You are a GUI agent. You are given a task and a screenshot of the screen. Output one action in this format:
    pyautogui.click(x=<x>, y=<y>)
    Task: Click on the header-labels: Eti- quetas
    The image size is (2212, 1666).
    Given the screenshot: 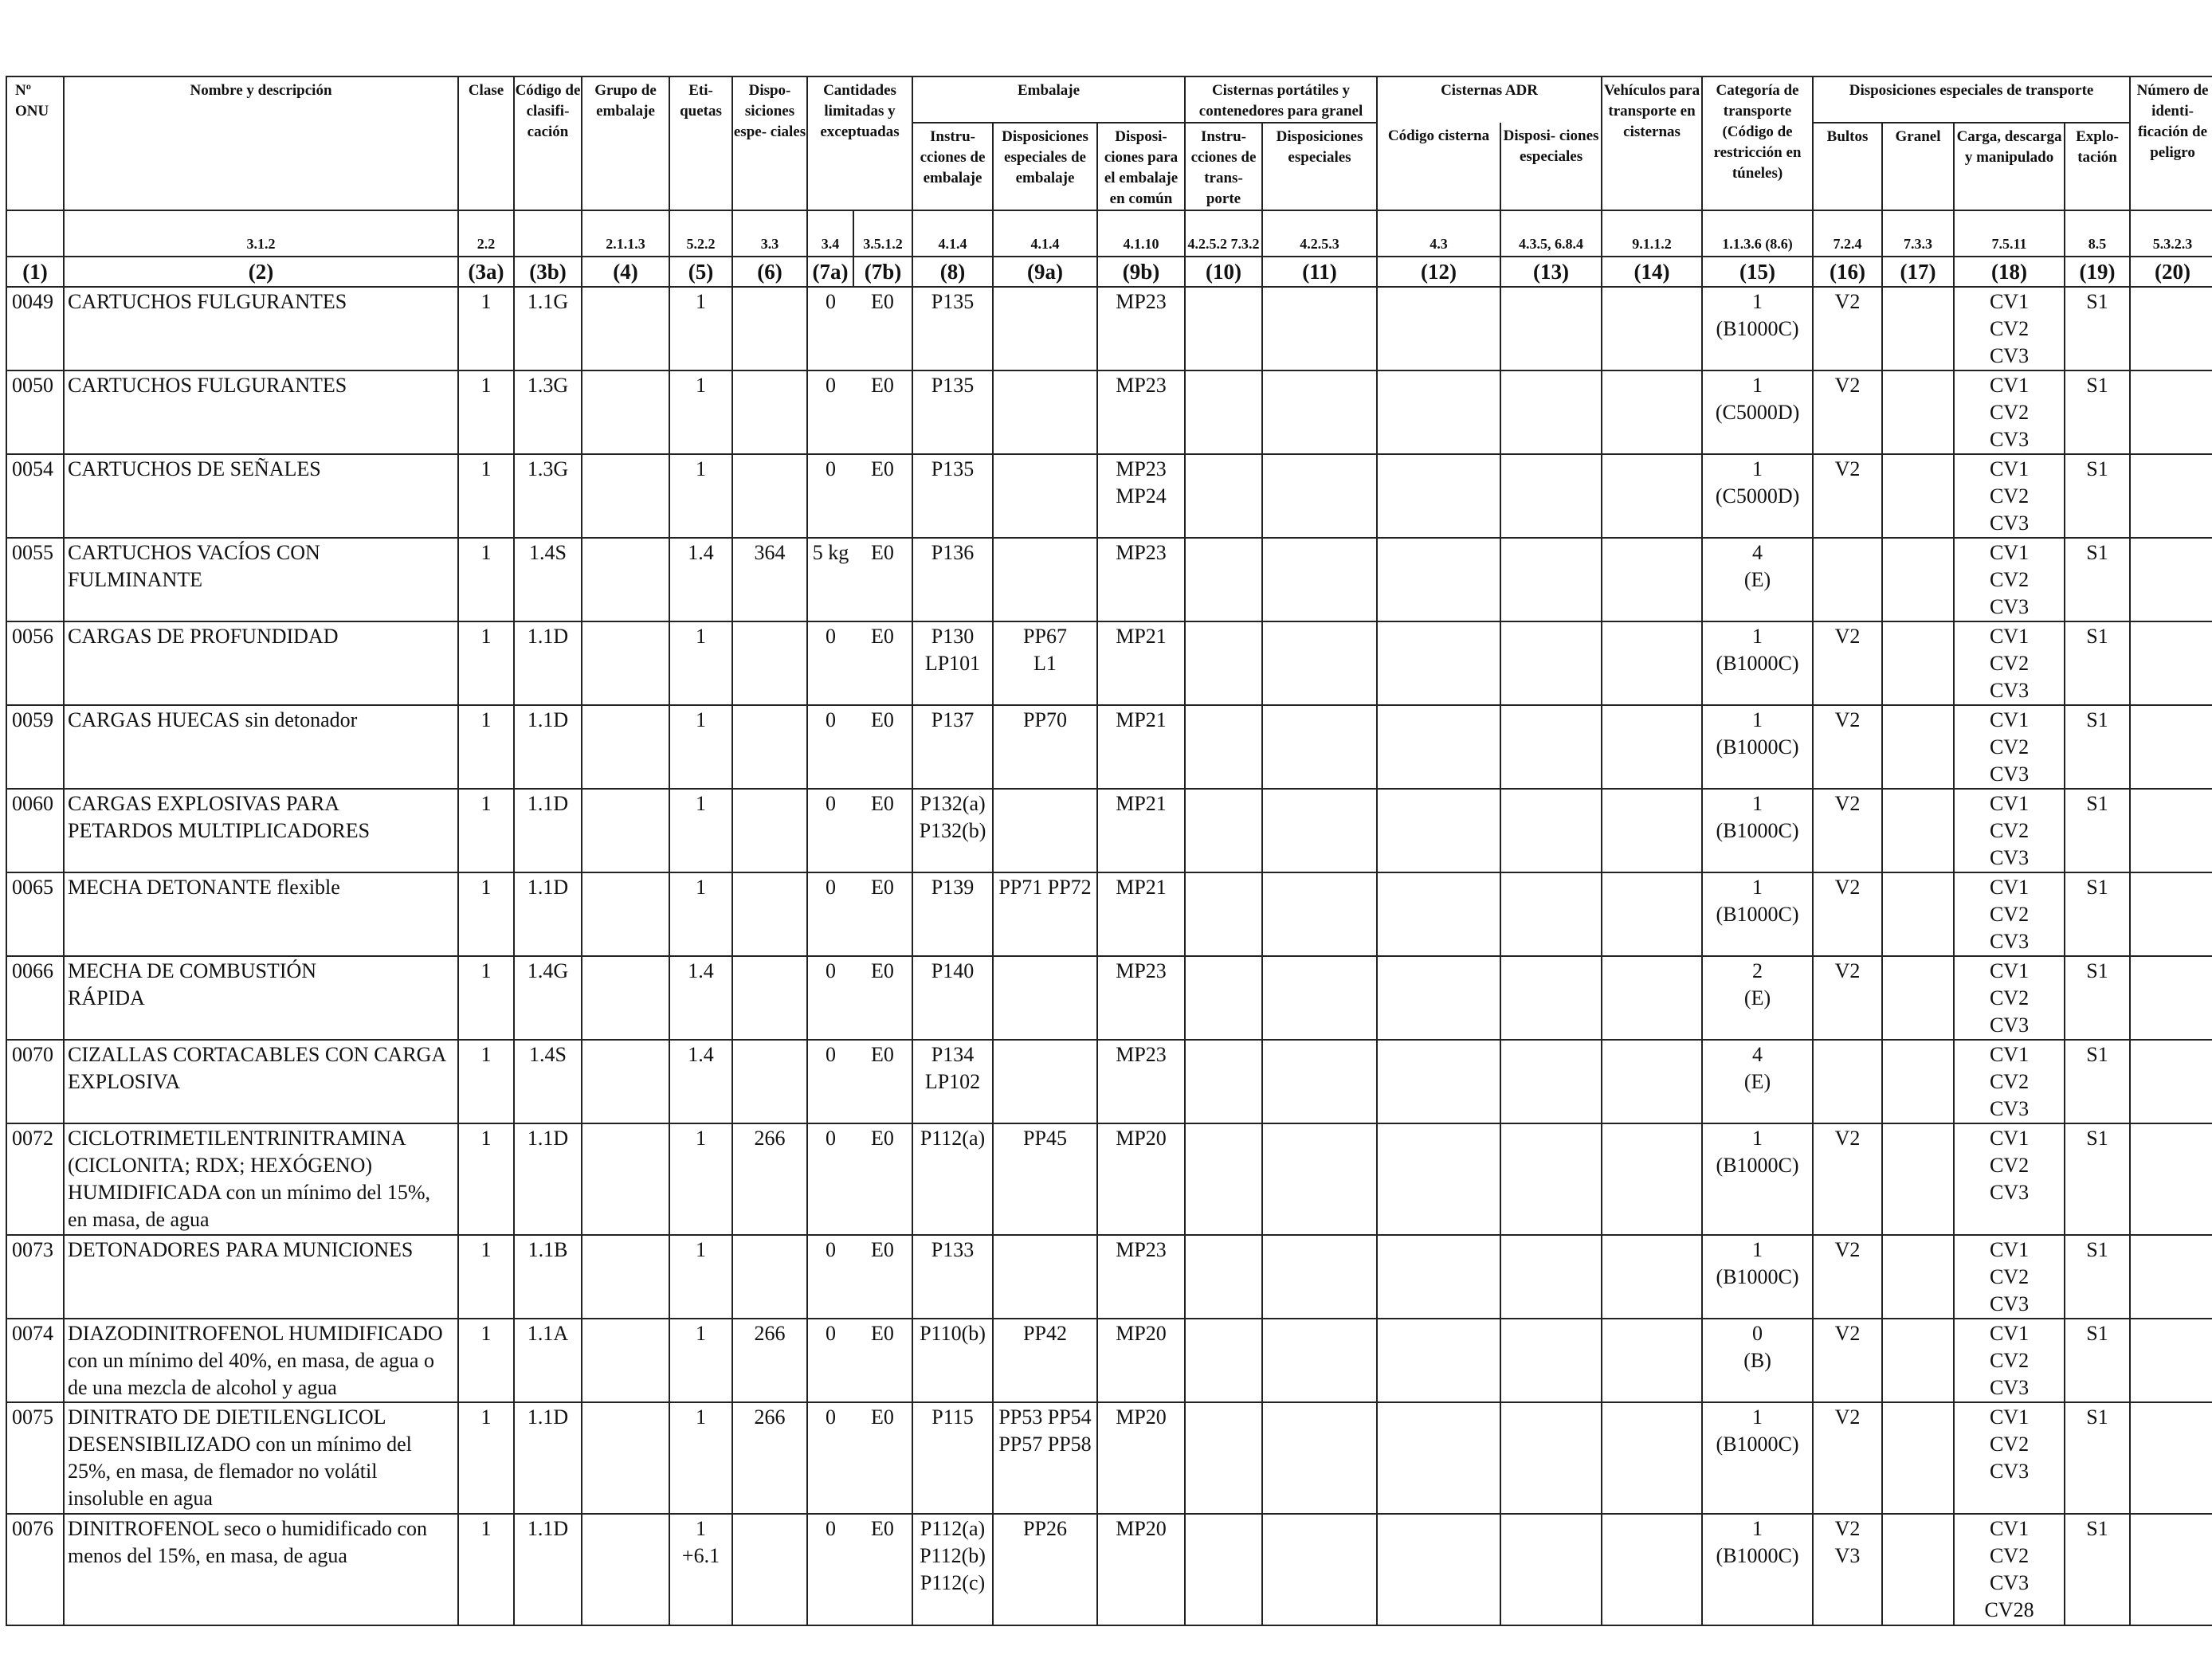 What is the action you would take?
    pyautogui.click(x=701, y=143)
    